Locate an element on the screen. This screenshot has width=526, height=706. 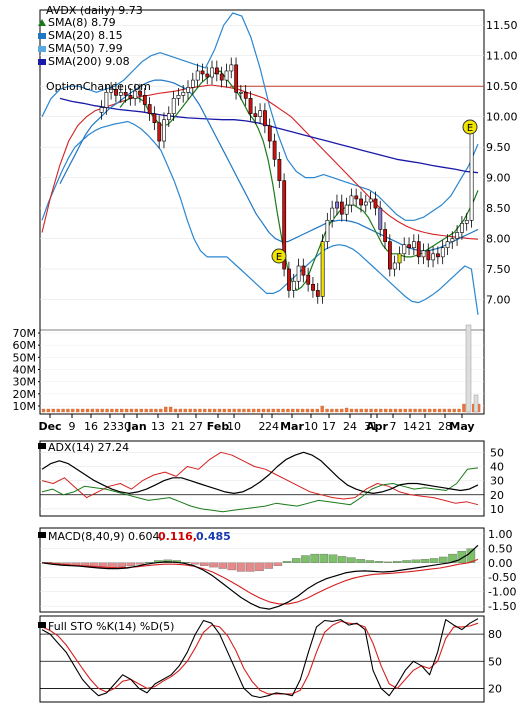
x-tick-label: 30 is located at coordinates (124, 426).